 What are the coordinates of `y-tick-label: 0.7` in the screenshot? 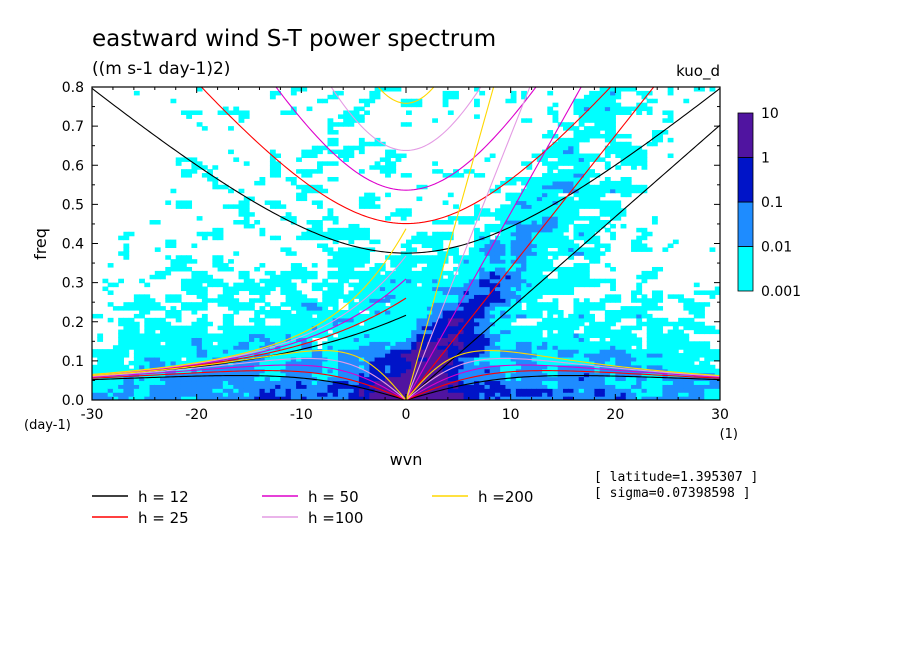 It's located at (73, 127).